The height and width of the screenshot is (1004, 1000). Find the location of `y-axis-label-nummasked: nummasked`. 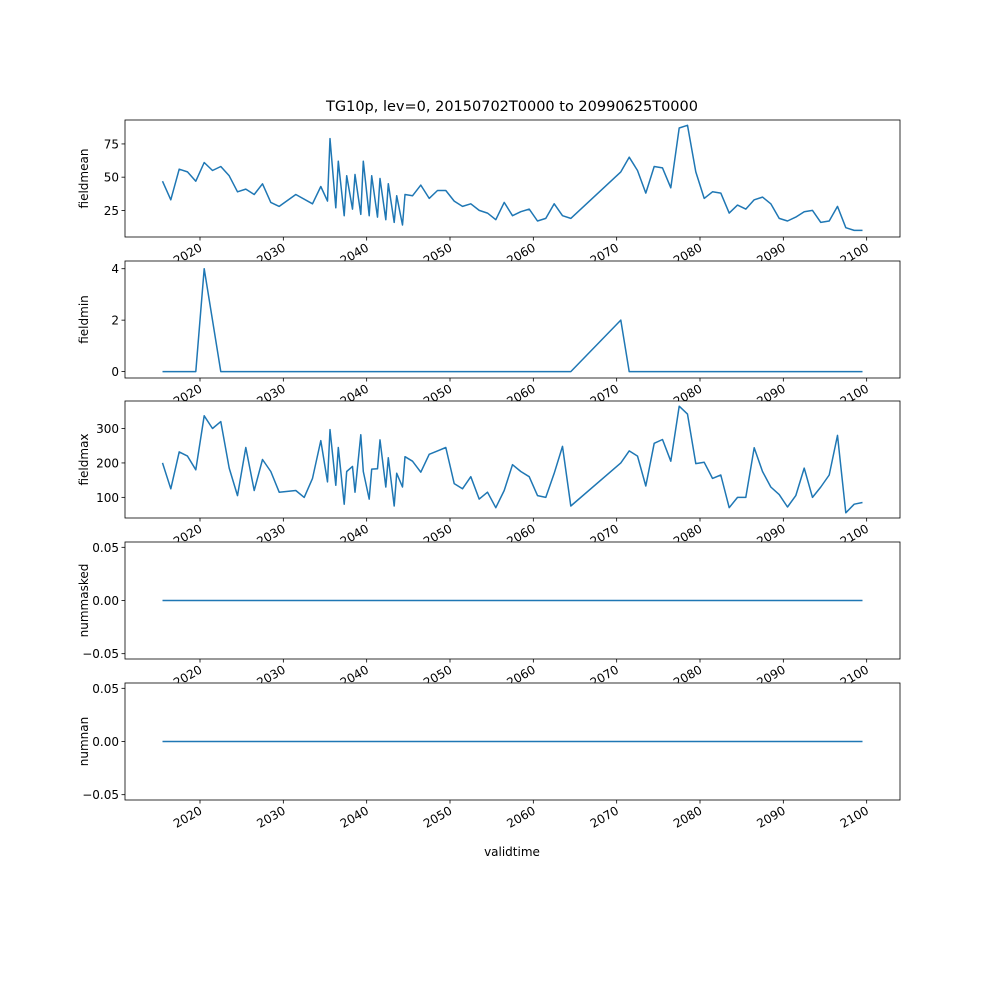

y-axis-label-nummasked: nummasked is located at coordinates (84, 601).